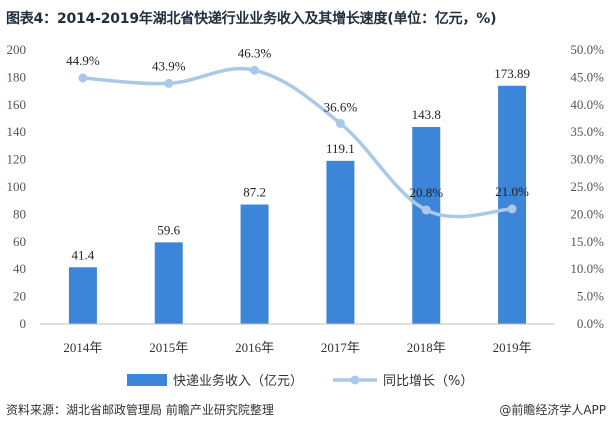 The width and height of the screenshot is (612, 428). What do you see at coordinates (426, 347) in the screenshot?
I see `x-tick-label: 2018年` at bounding box center [426, 347].